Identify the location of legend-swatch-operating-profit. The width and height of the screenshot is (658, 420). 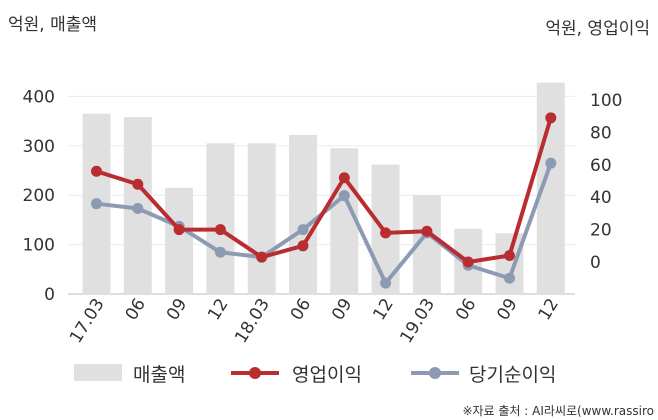
(255, 373).